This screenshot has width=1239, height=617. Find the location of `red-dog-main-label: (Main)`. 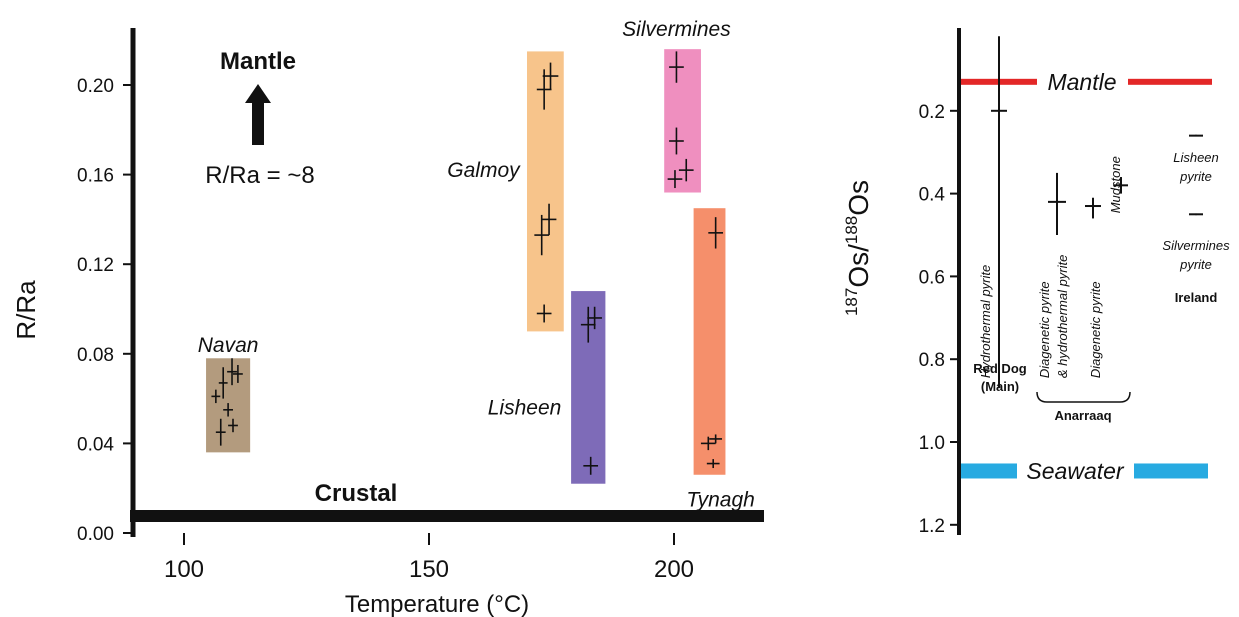

red-dog-main-label: (Main) is located at coordinates (1000, 386).